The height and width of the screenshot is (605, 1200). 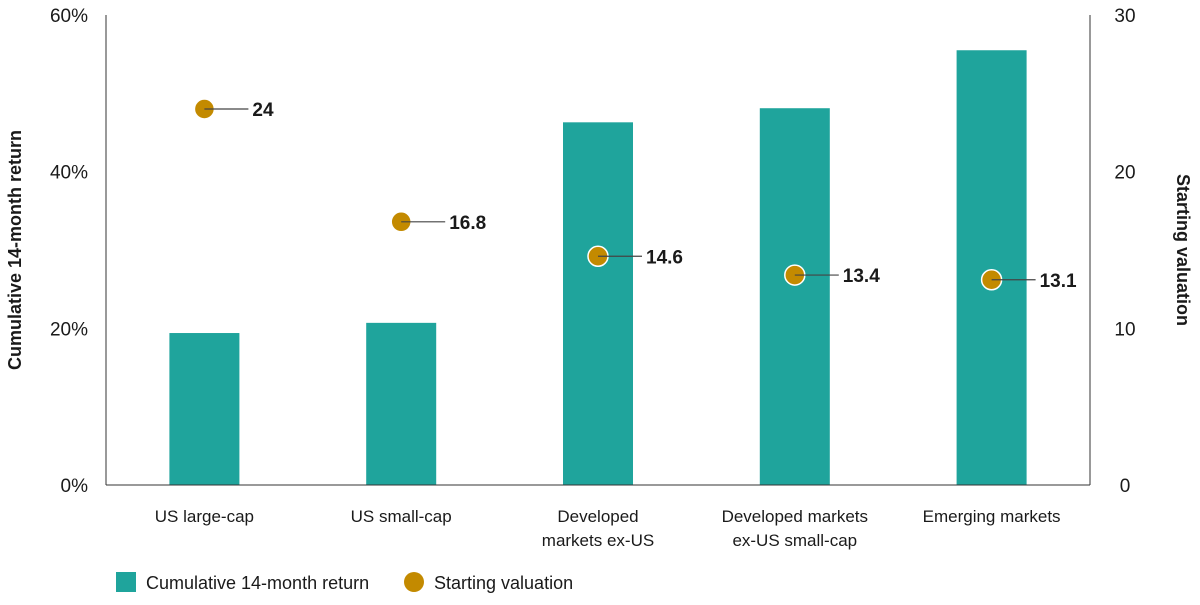 I want to click on data-label: 13.4, so click(x=861, y=276).